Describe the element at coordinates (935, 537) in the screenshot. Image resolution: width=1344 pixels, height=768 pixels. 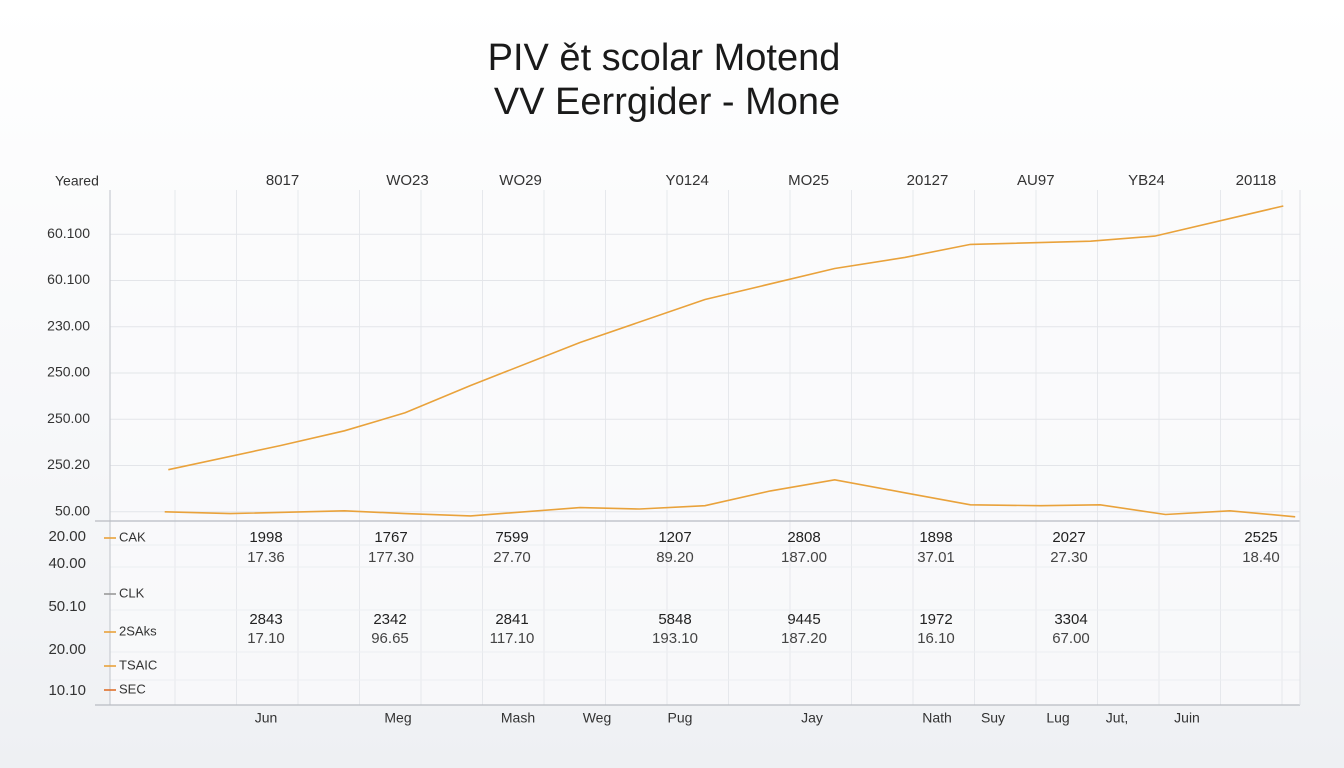
I see `table-cell: 1898` at that location.